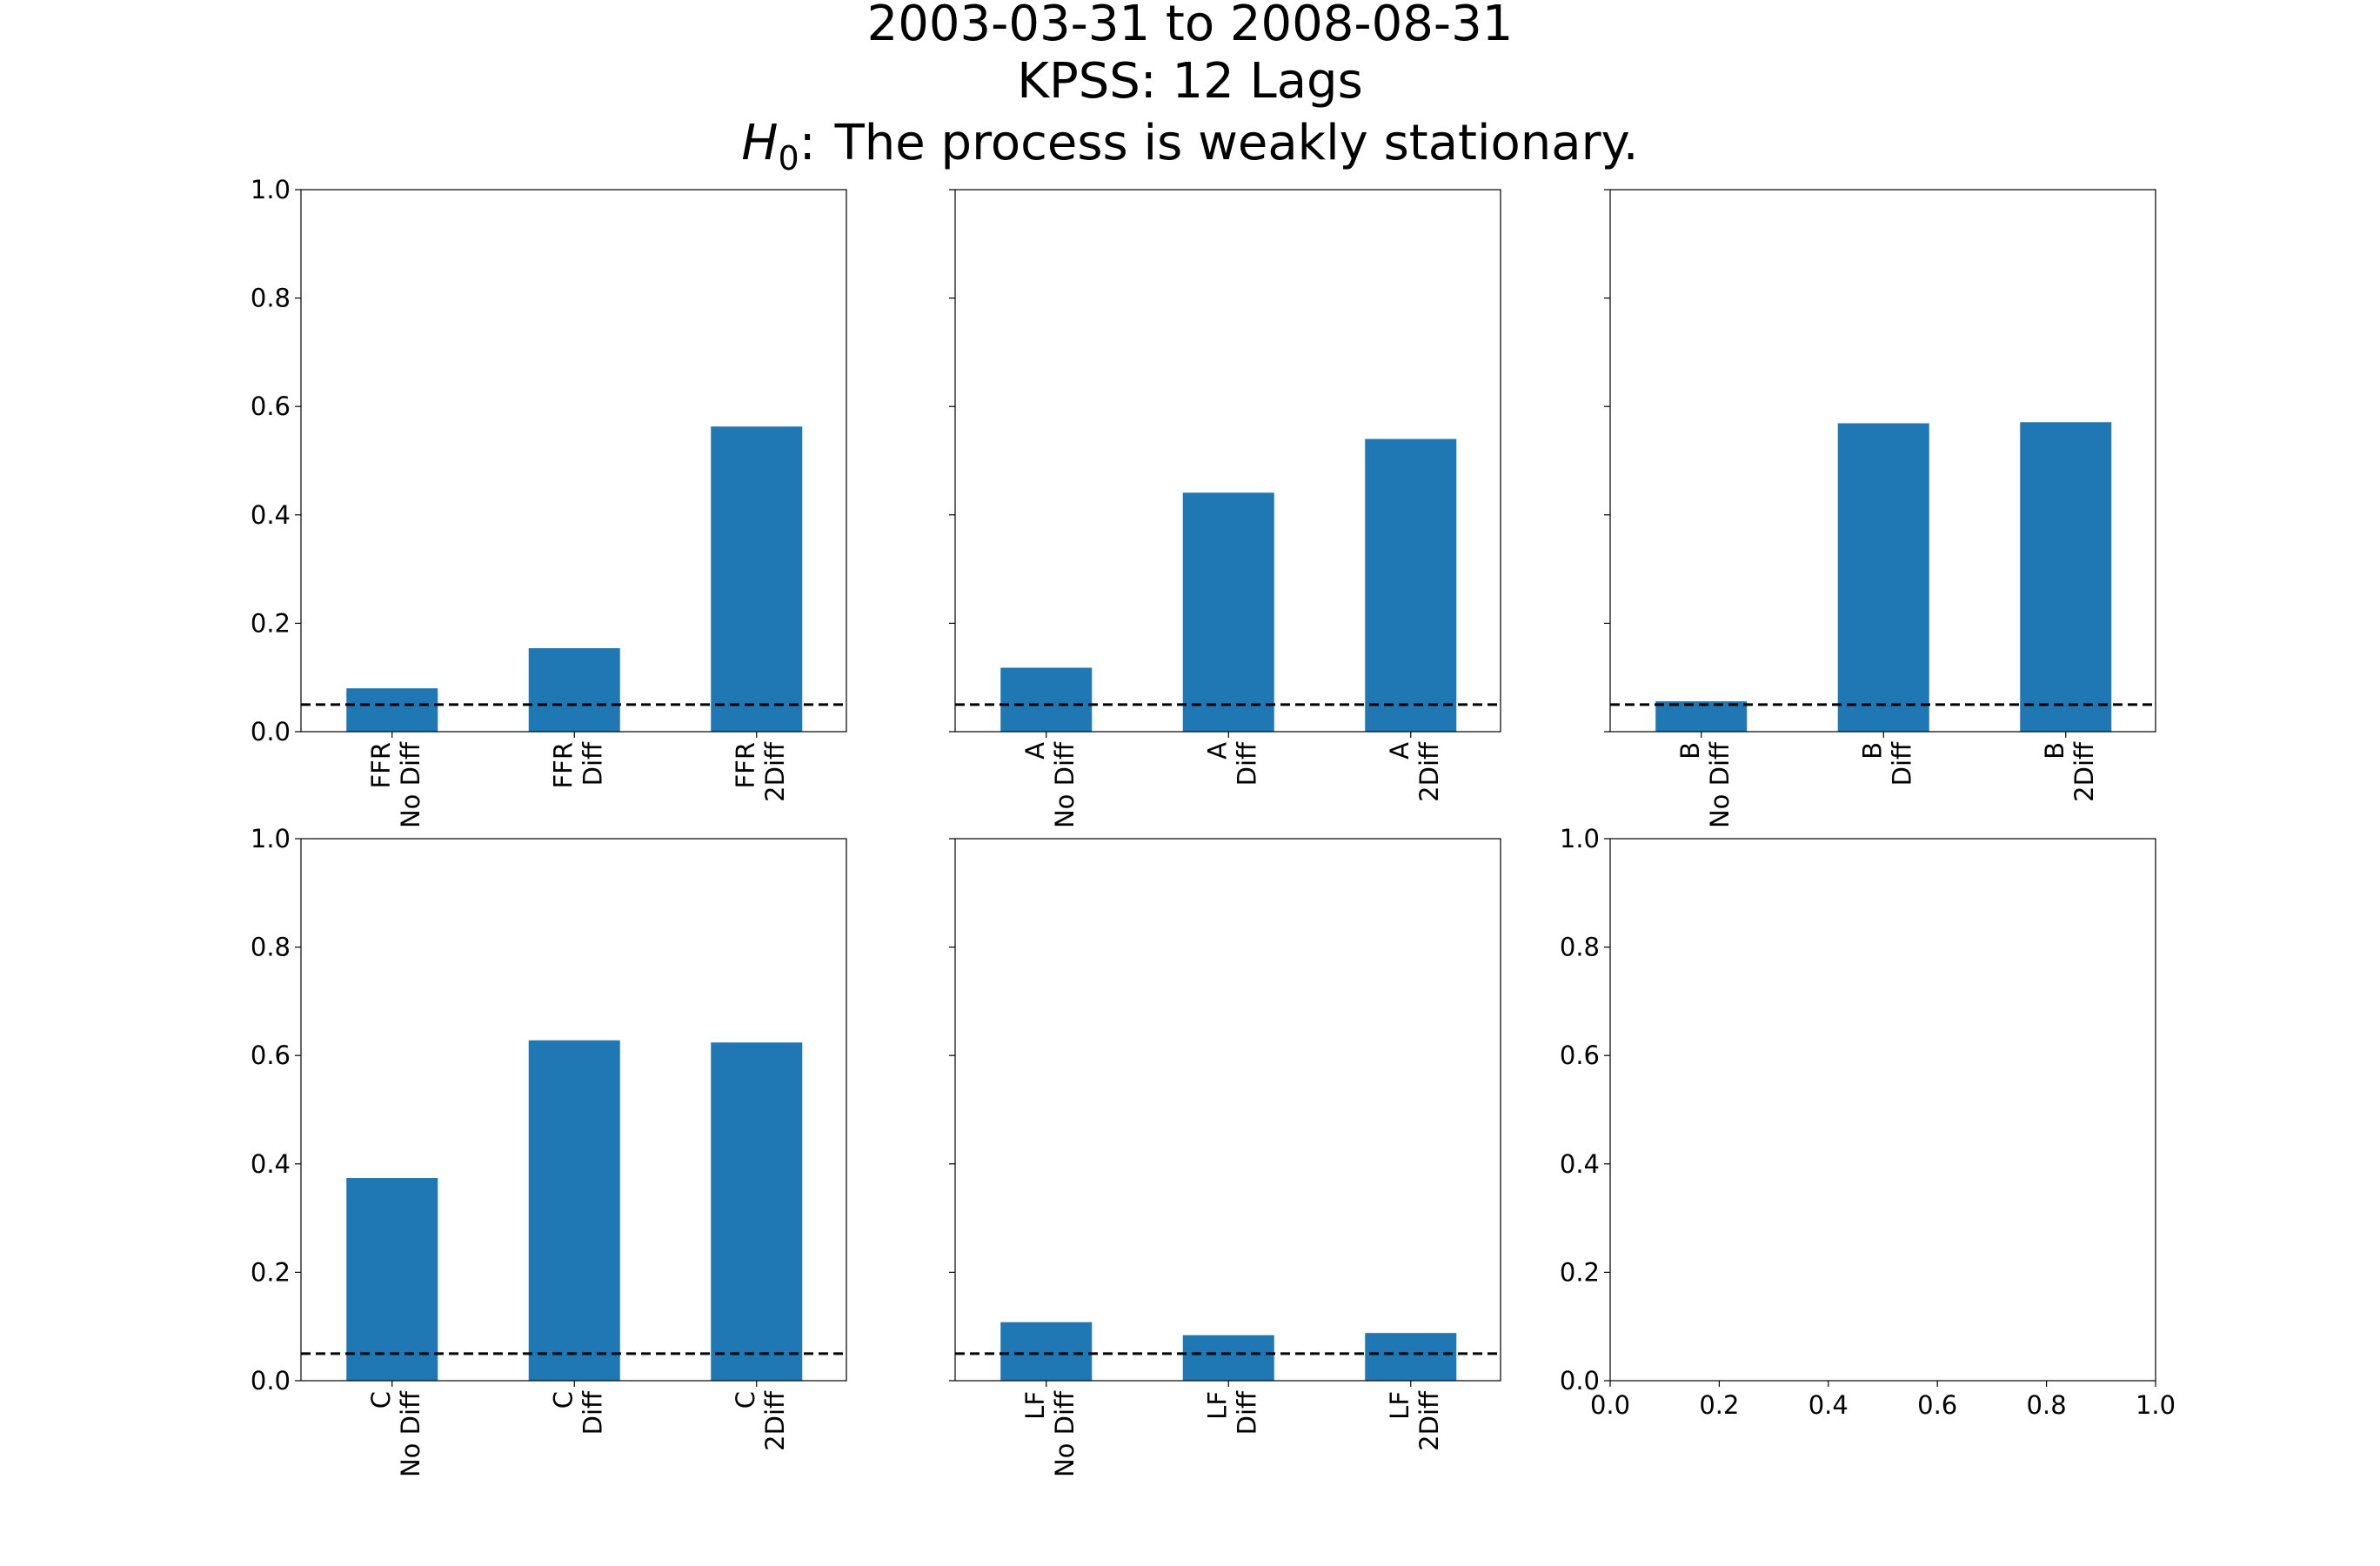 Image resolution: width=2380 pixels, height=1566 pixels. Describe the element at coordinates (1937, 1405) in the screenshot. I see `x-tick-label: 0.6` at that location.